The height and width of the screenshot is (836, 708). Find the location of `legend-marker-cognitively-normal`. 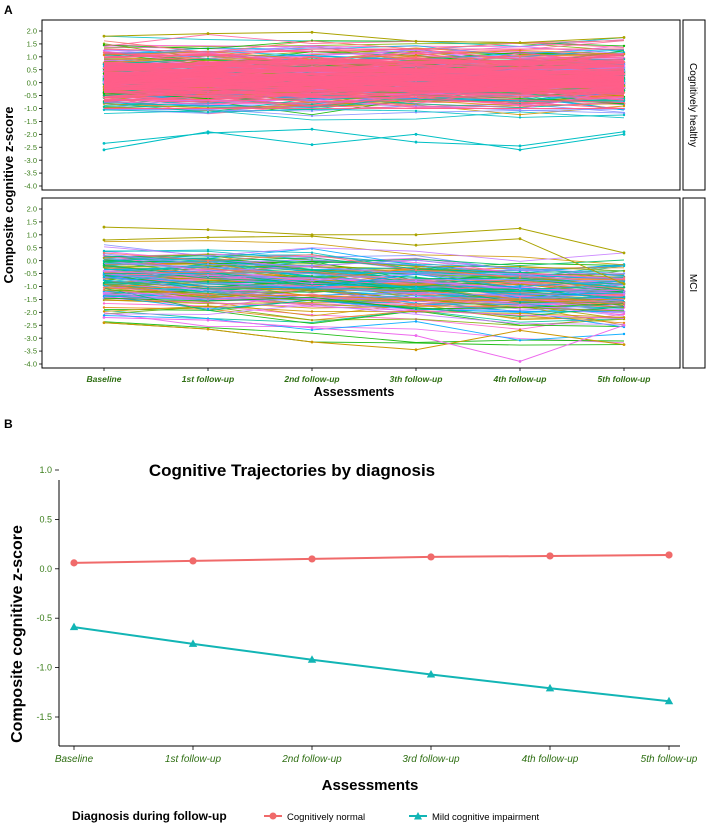

legend-marker-cognitively-normal is located at coordinates (273, 816).